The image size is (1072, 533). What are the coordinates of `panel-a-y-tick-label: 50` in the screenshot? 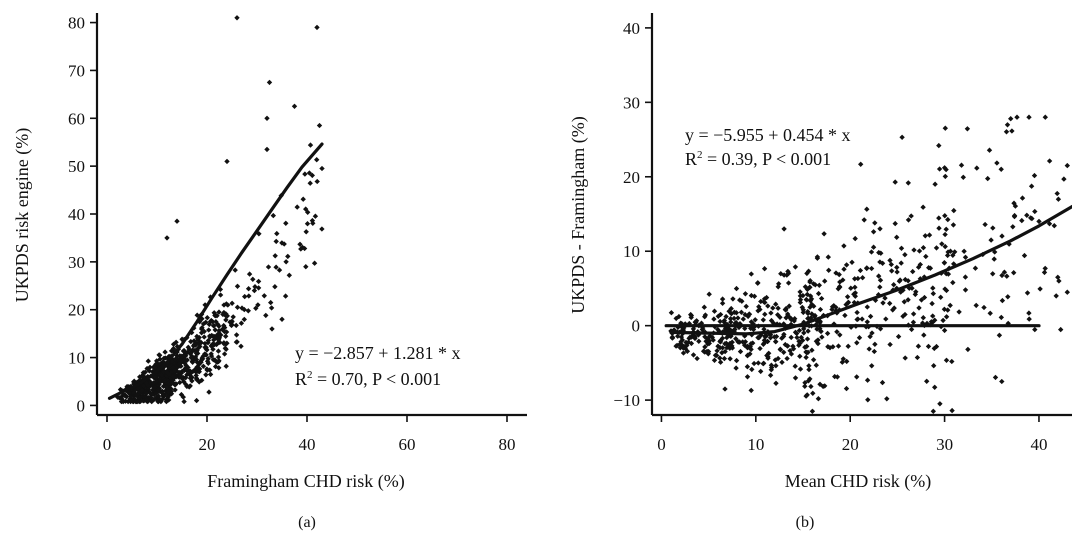 It's located at (76, 166).